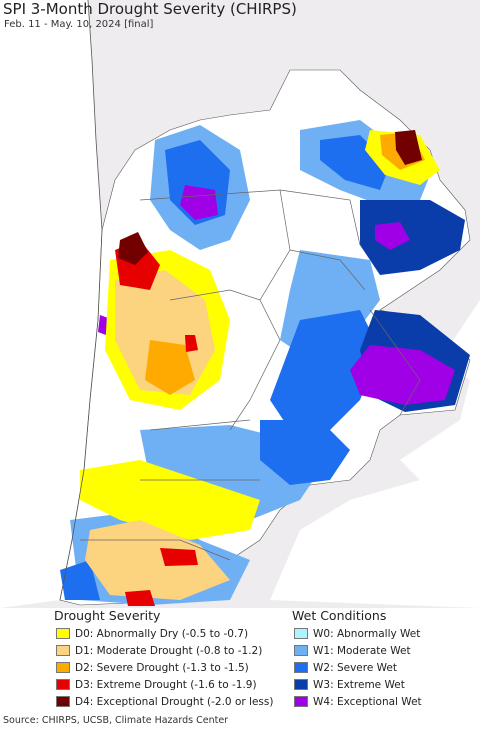 The image size is (480, 730). I want to click on legend-item-w3: W3: Extreme Wet, so click(349, 684).